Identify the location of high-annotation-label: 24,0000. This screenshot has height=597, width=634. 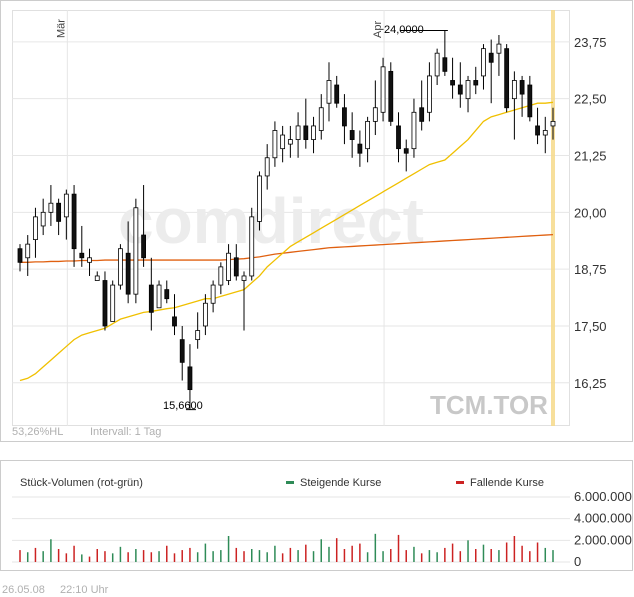
(404, 30).